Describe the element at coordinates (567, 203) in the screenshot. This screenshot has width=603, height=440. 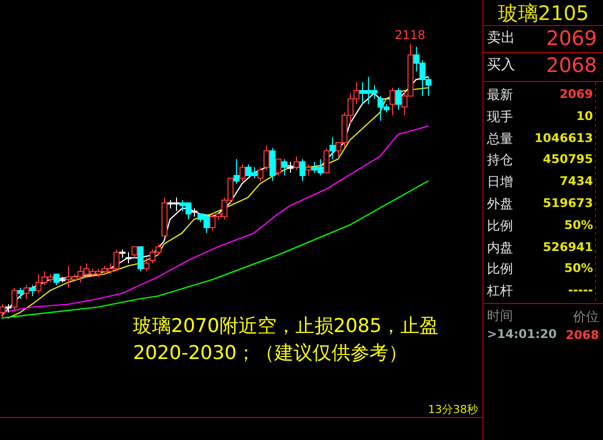
I see `text: 519673` at that location.